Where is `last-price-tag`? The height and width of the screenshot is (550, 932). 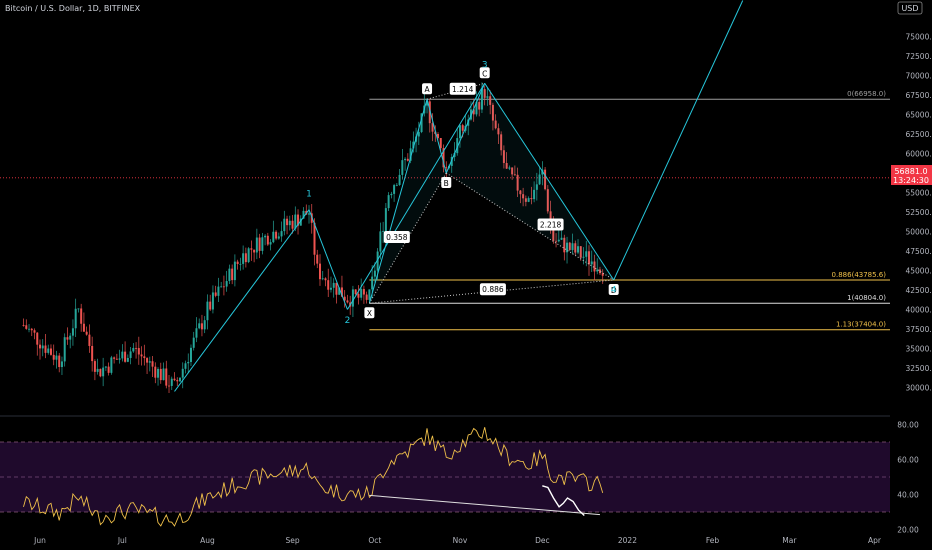
last-price-tag is located at coordinates (911, 175).